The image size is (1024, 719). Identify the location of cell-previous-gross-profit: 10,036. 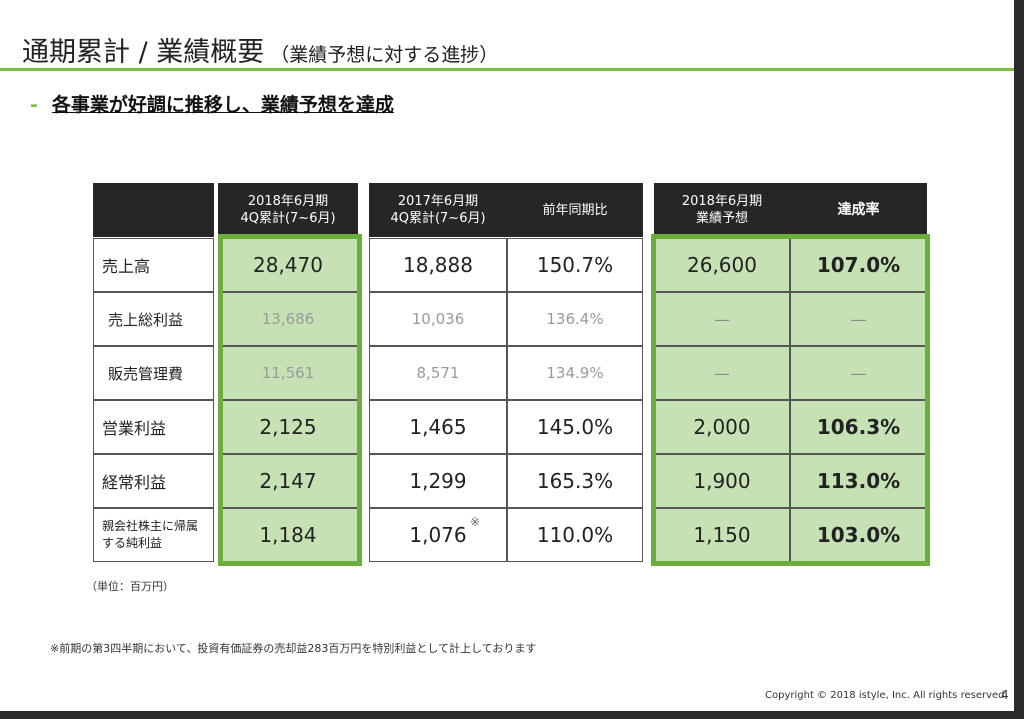
(438, 319).